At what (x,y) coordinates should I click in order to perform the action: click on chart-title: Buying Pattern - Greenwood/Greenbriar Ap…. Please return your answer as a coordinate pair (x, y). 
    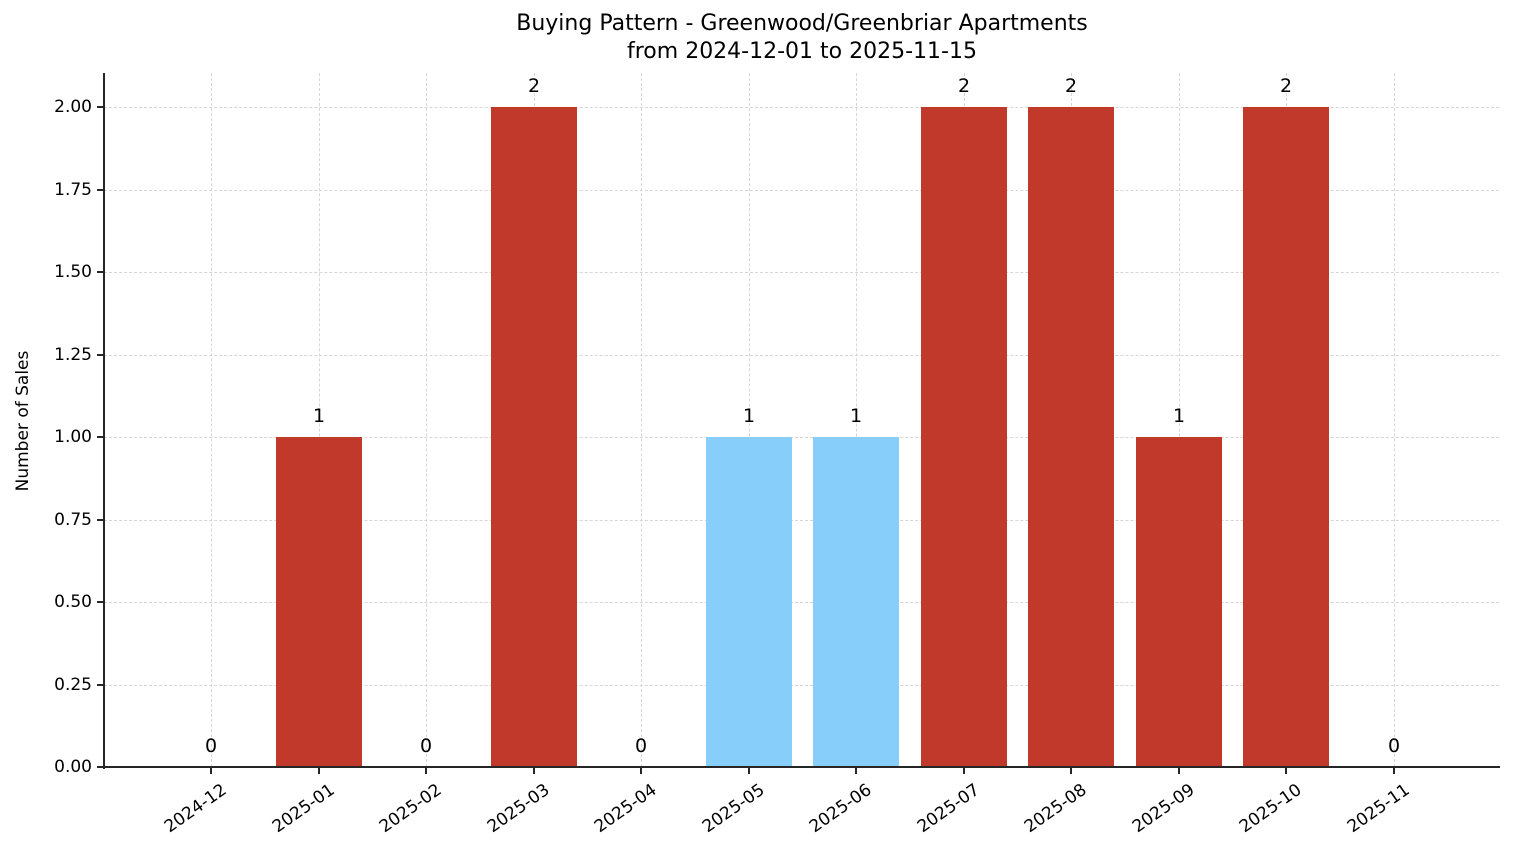
    Looking at the image, I should click on (802, 38).